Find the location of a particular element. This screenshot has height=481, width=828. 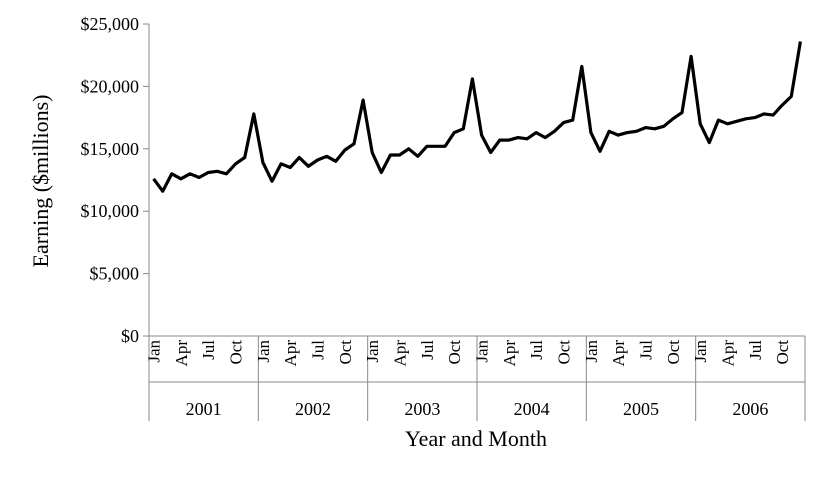

y-tick-label: $15,000 is located at coordinates (110, 149).